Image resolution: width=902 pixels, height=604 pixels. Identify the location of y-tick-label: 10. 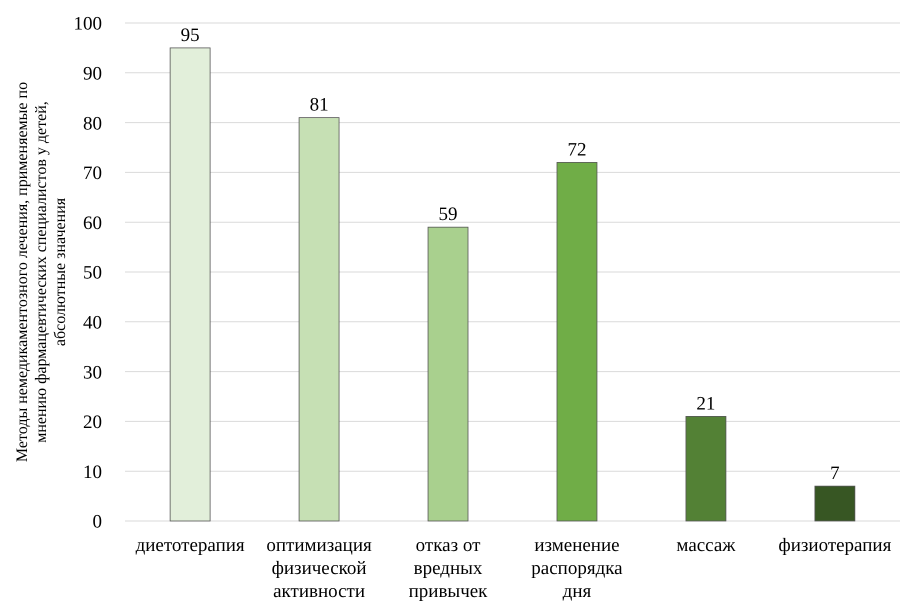
(92, 472).